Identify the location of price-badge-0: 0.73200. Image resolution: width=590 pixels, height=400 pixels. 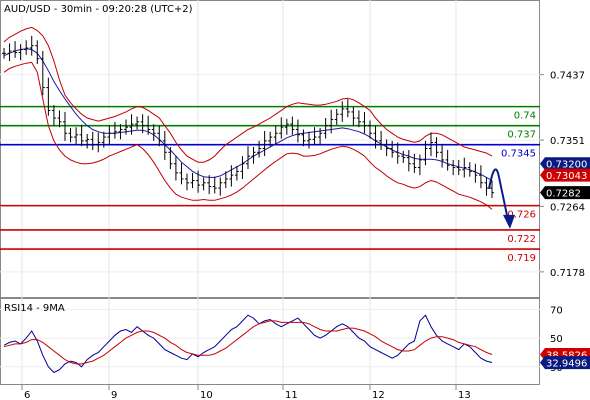
(566, 165).